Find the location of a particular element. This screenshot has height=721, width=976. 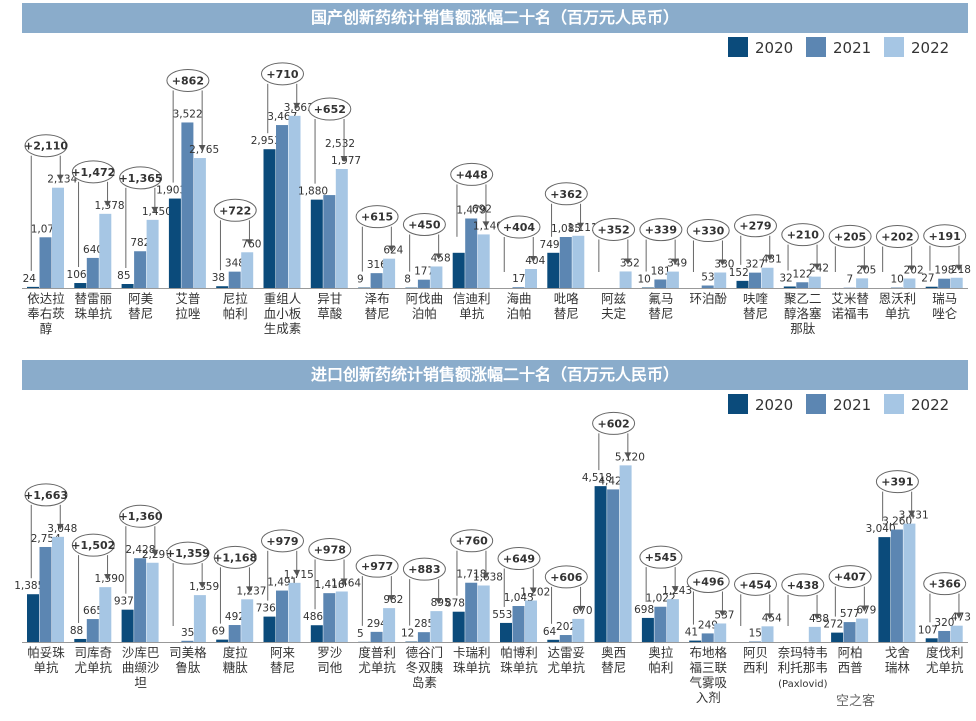

value-label-2022-14: 330 is located at coordinates (724, 264).